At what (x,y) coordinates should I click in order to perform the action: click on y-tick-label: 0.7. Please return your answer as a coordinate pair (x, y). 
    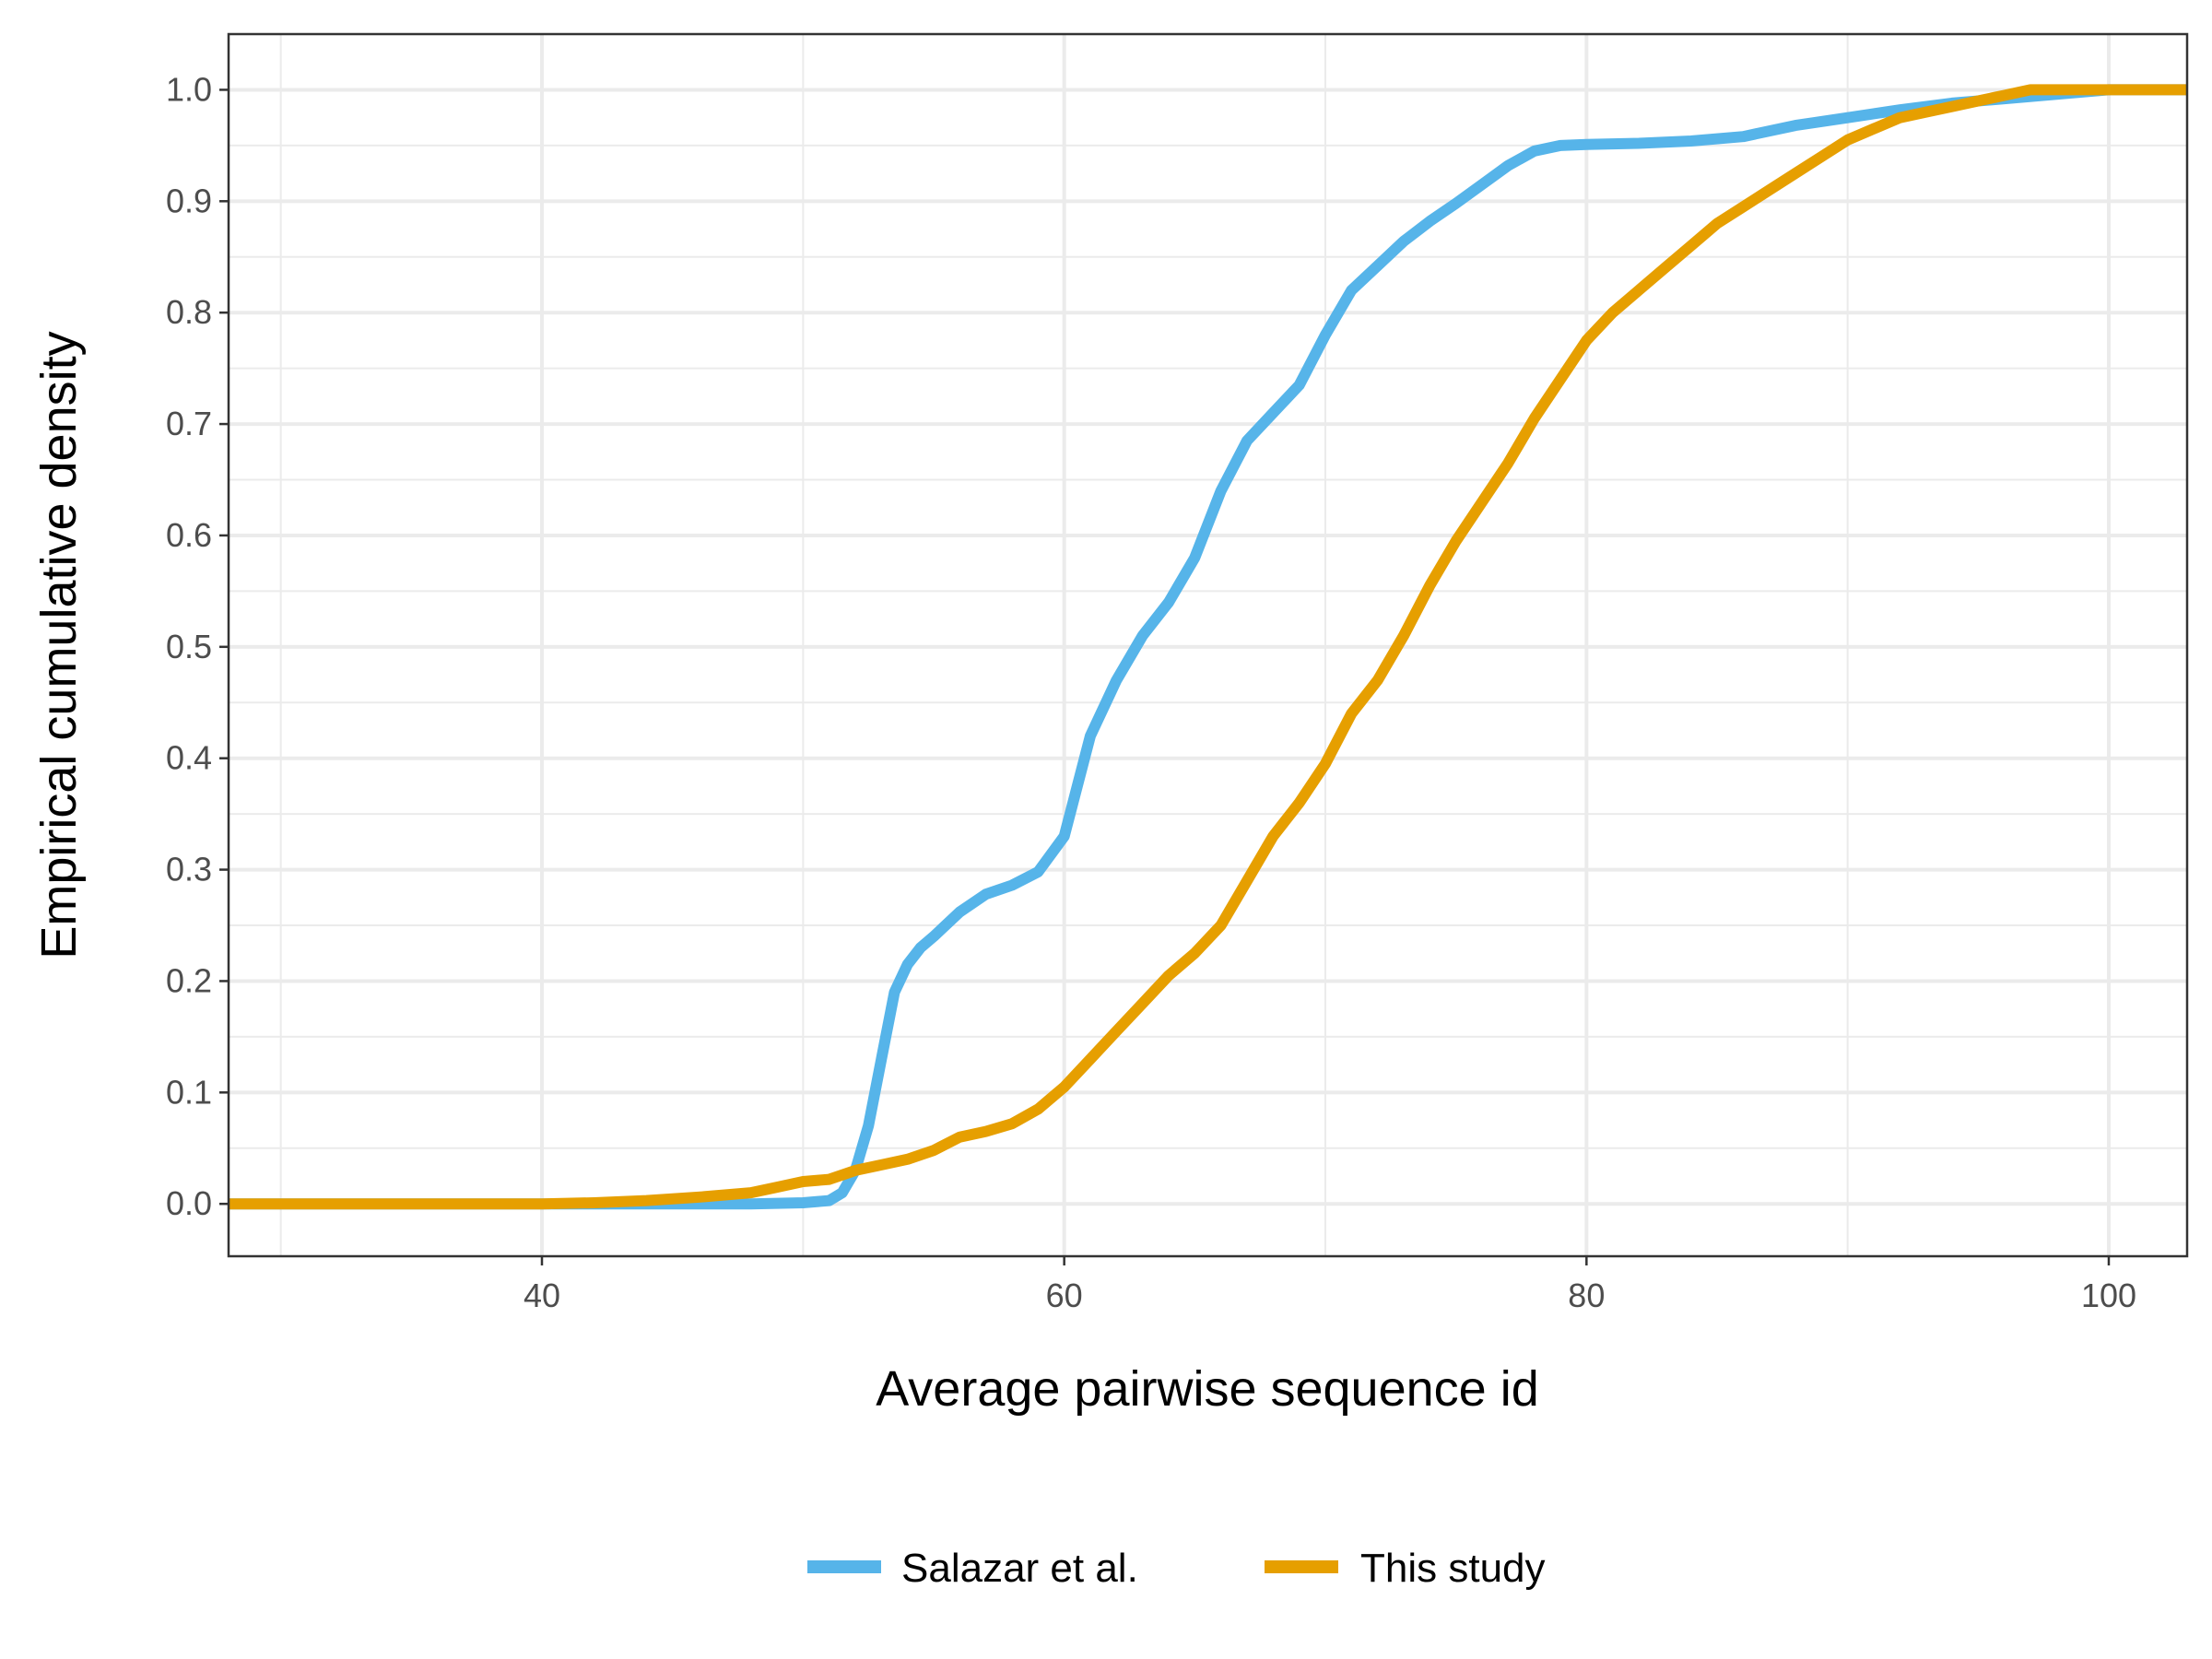
    Looking at the image, I should click on (189, 423).